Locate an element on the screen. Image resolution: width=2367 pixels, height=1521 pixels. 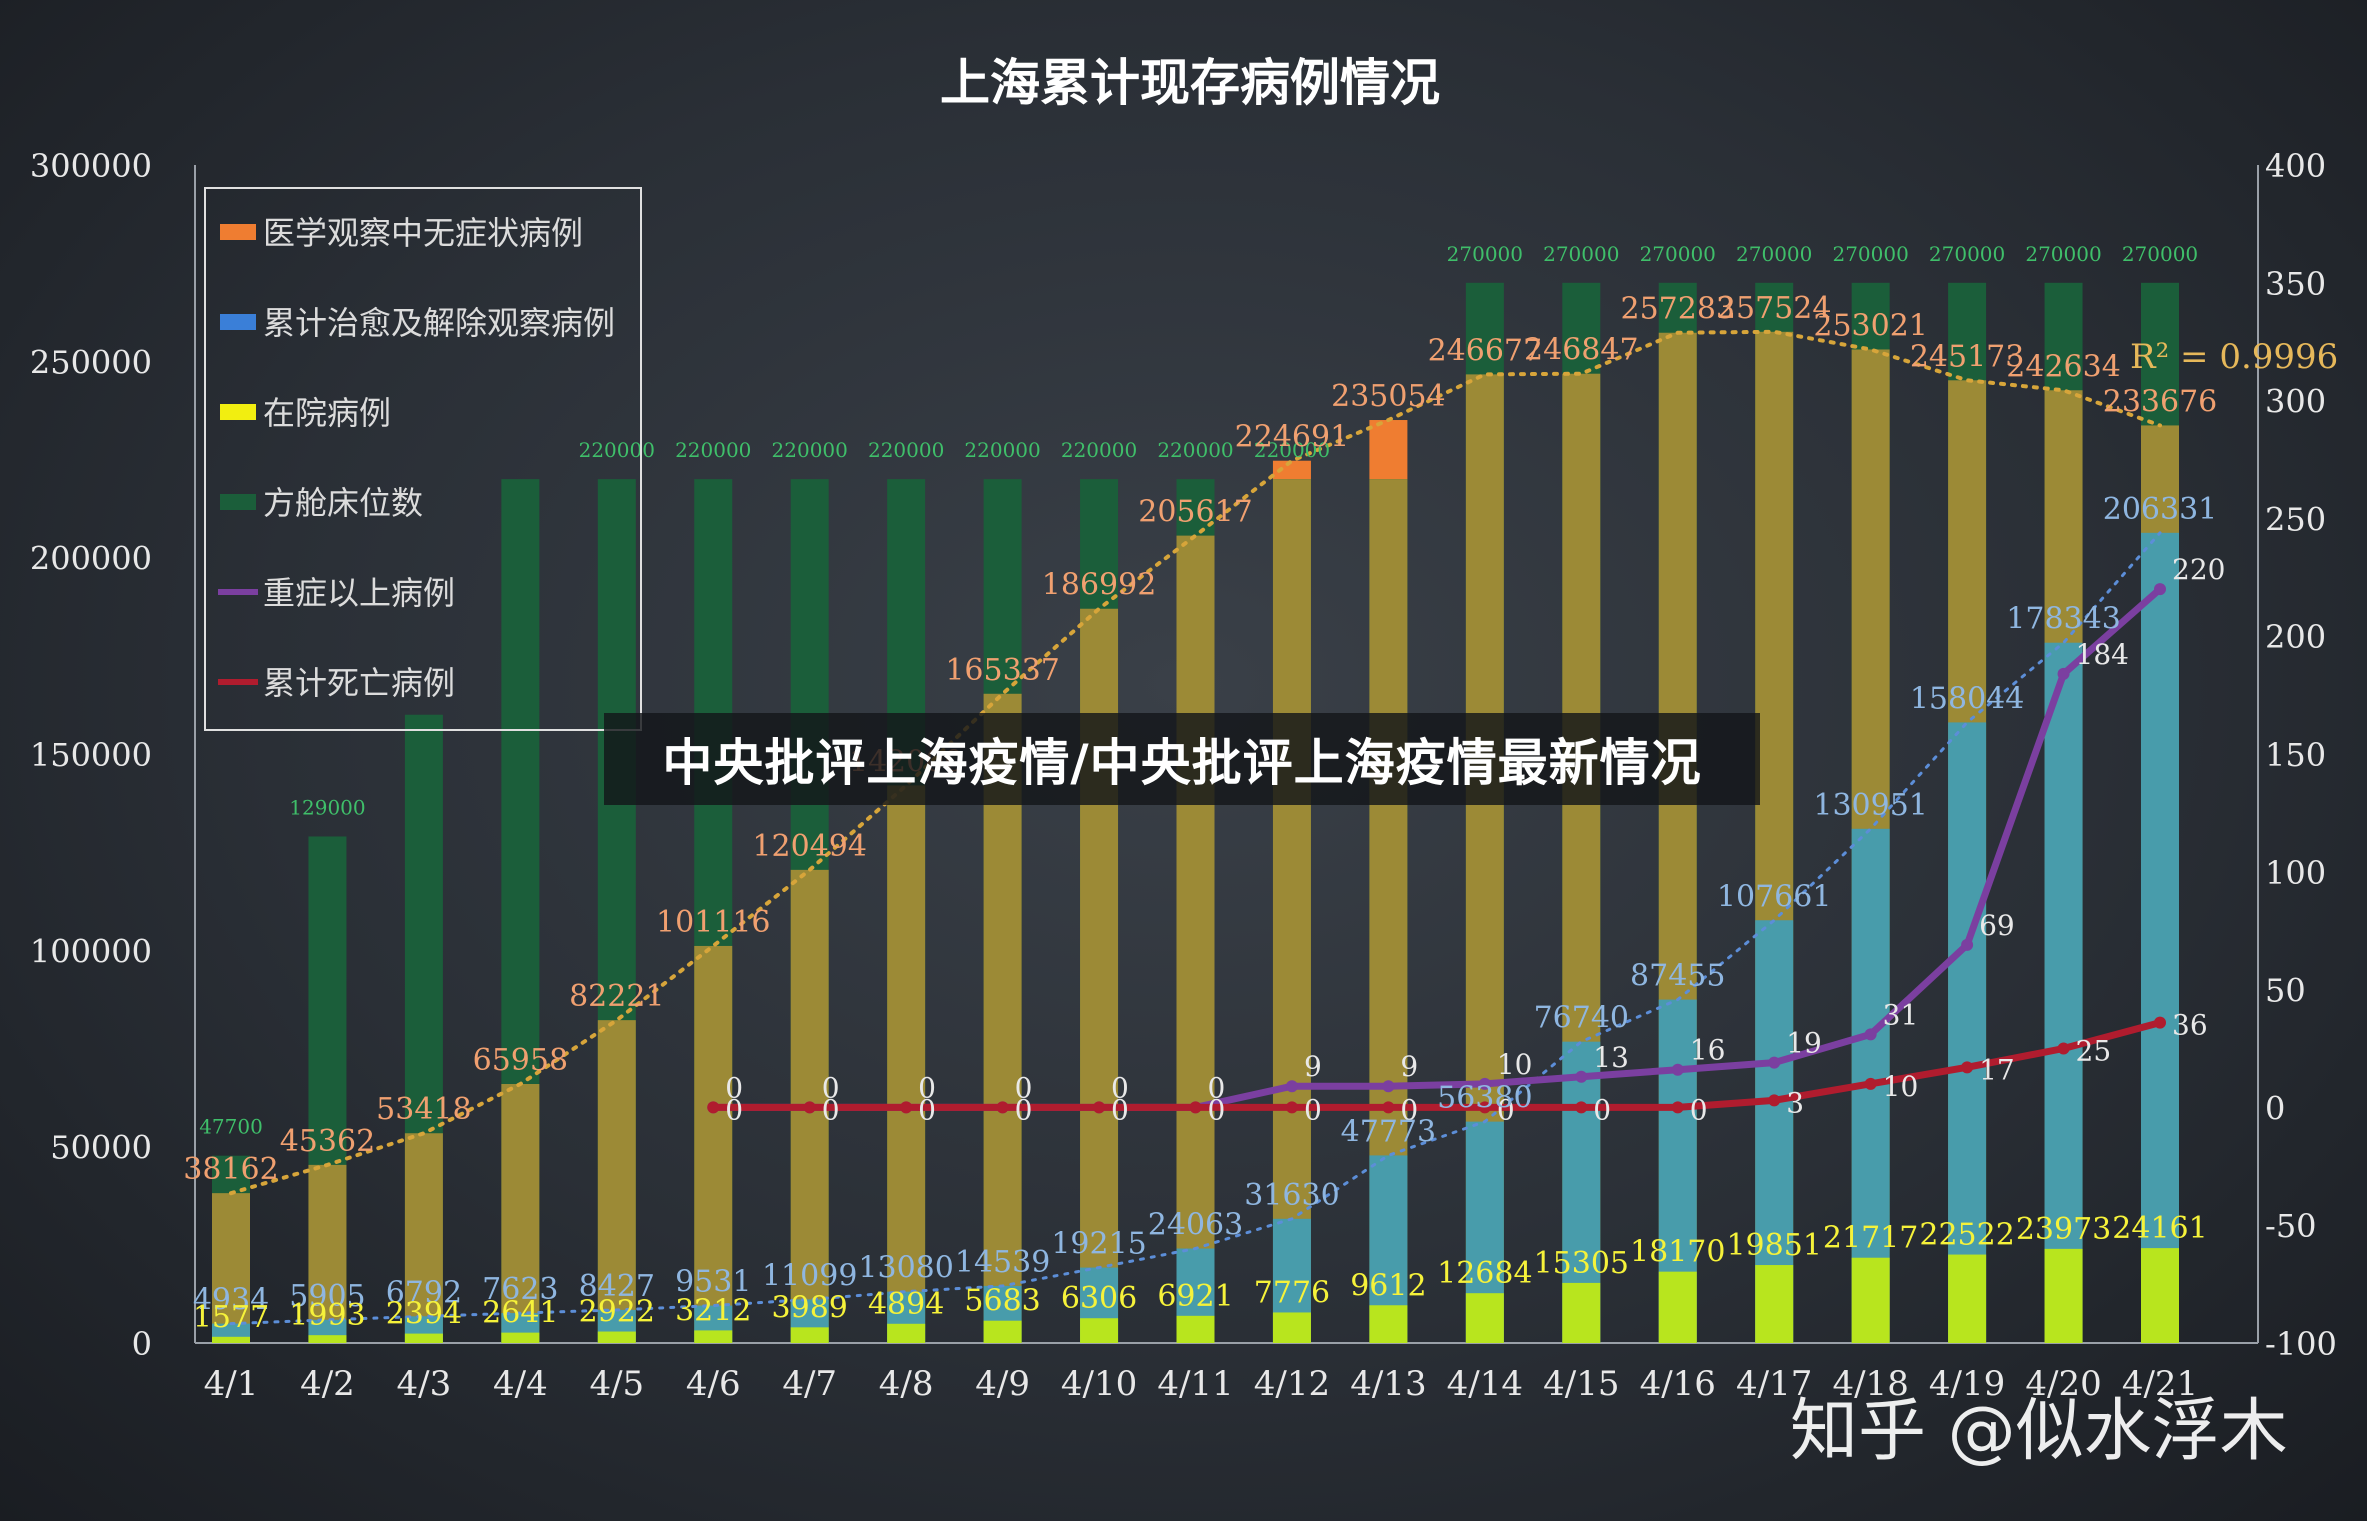
chart-title: 上海累计现存病例情况 is located at coordinates (1190, 83).